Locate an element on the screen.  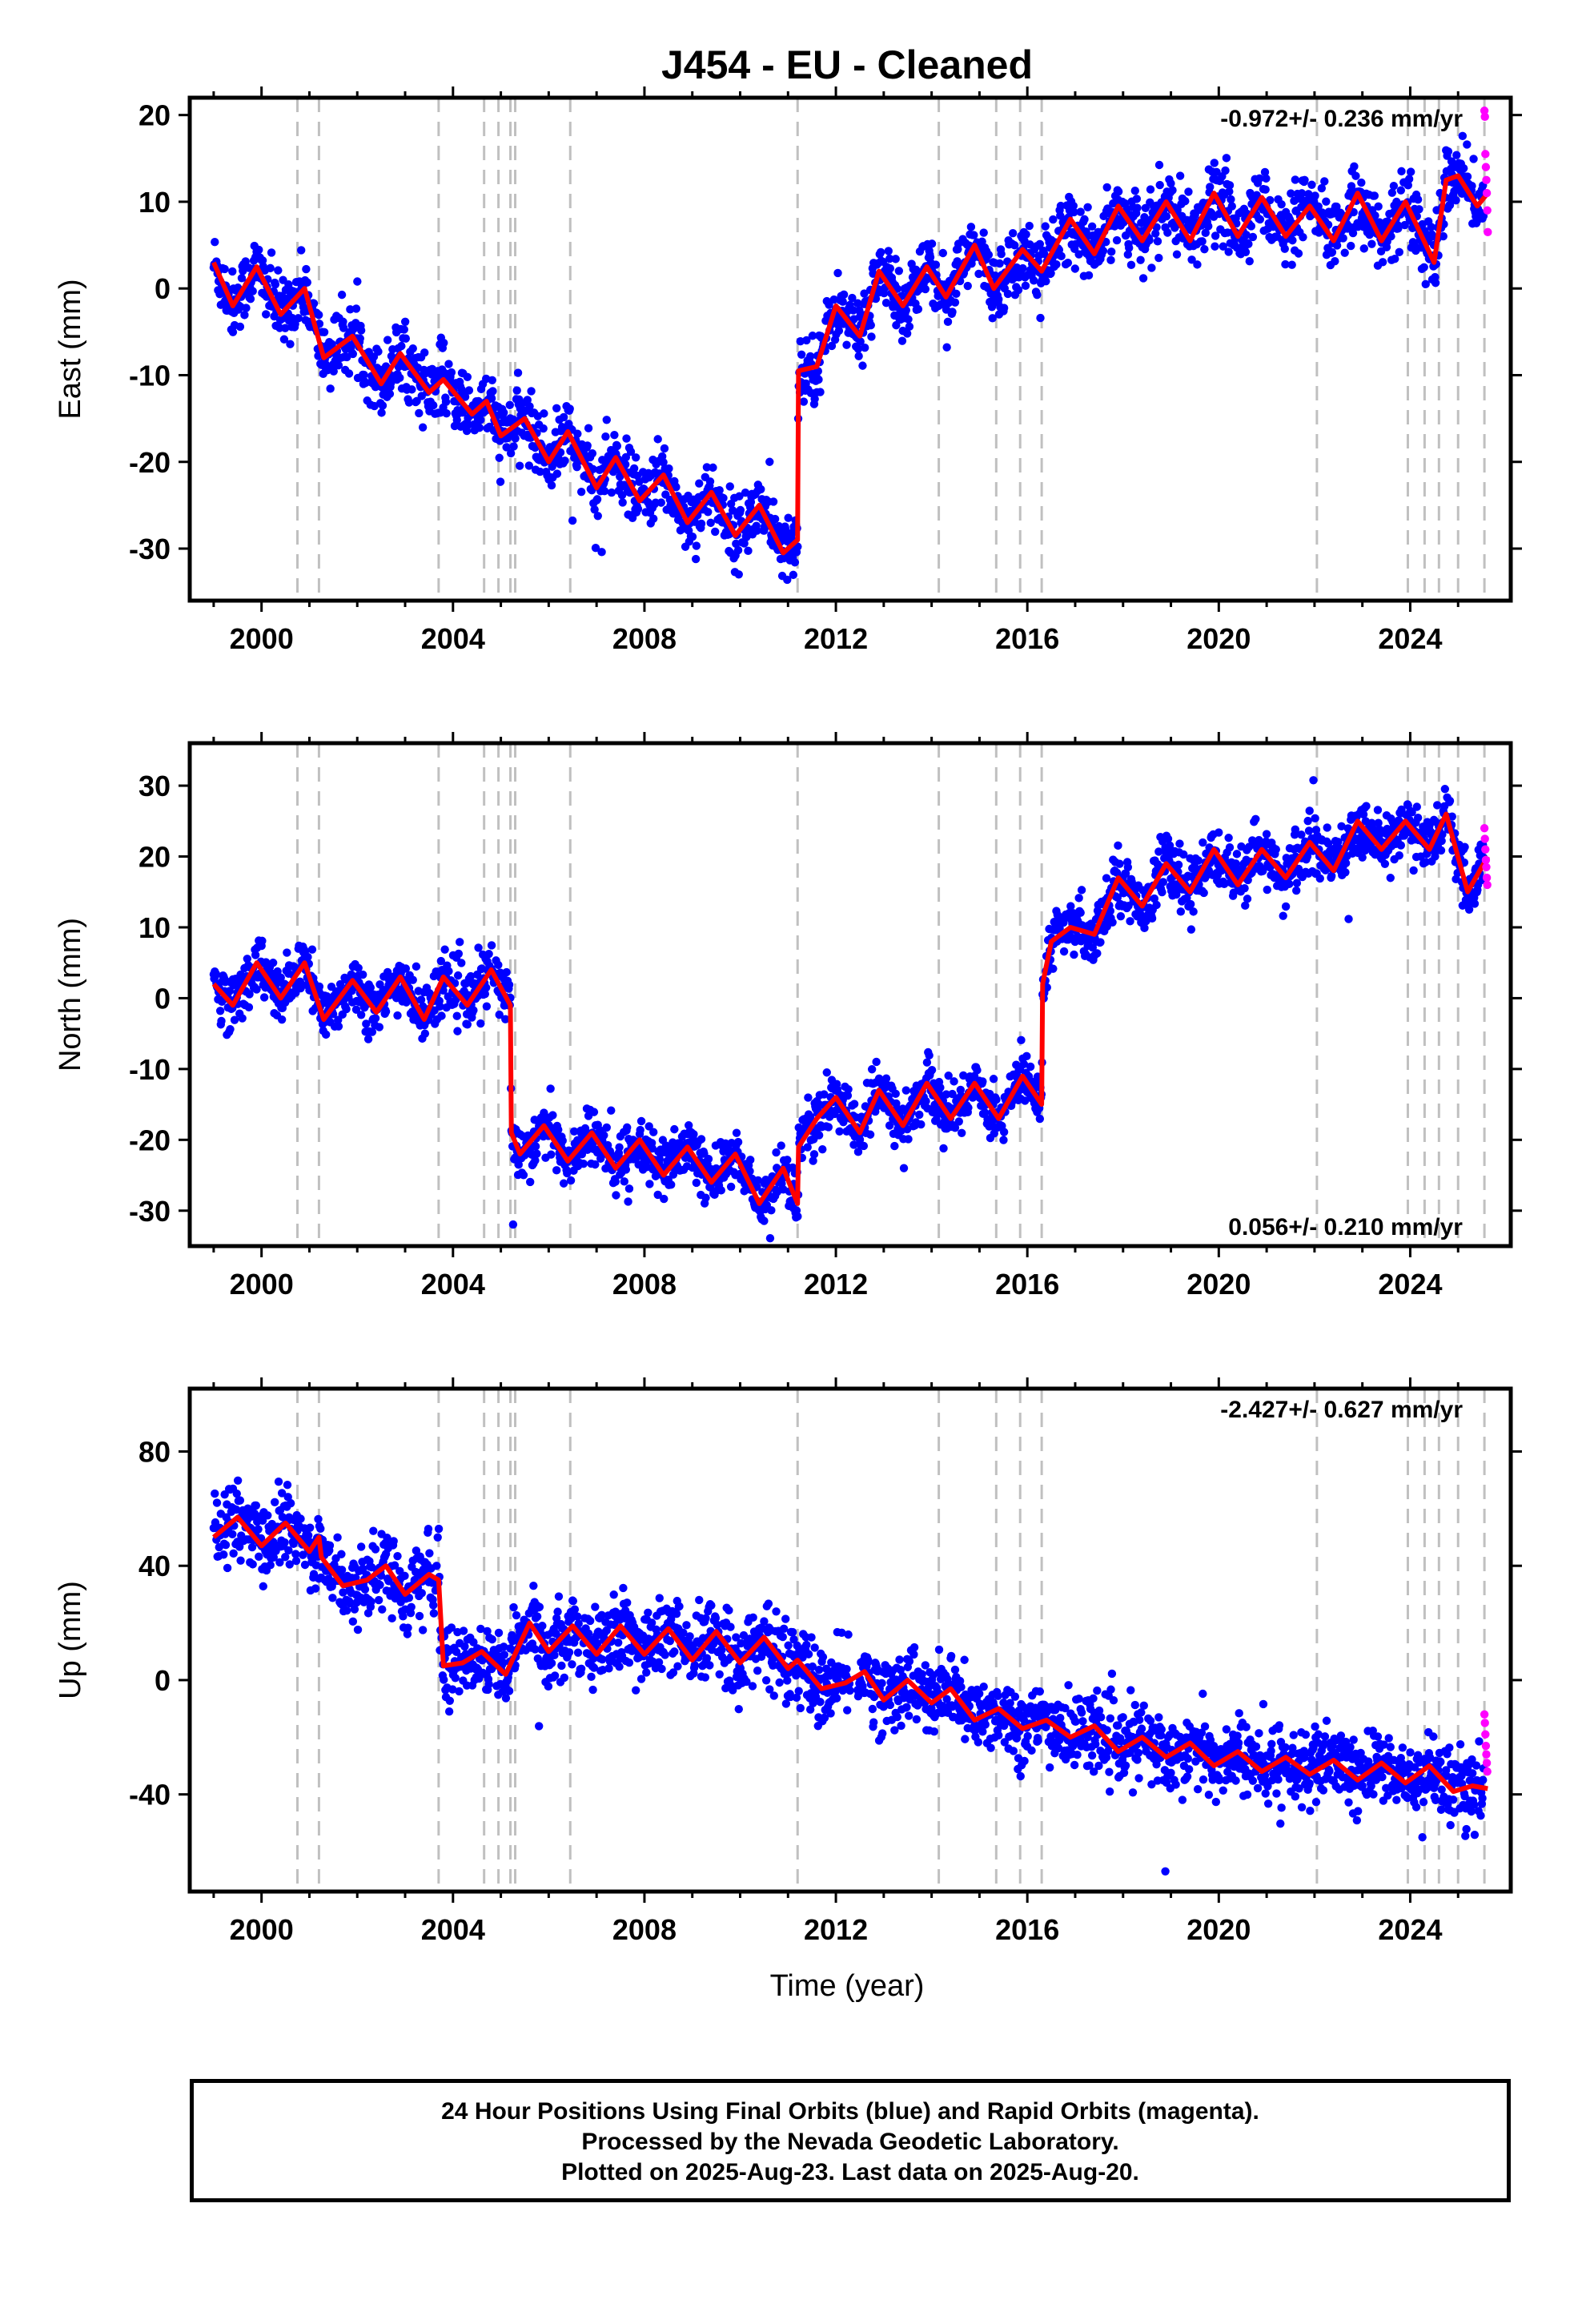
x-tick-label: 2024 is located at coordinates (1410, 1284).